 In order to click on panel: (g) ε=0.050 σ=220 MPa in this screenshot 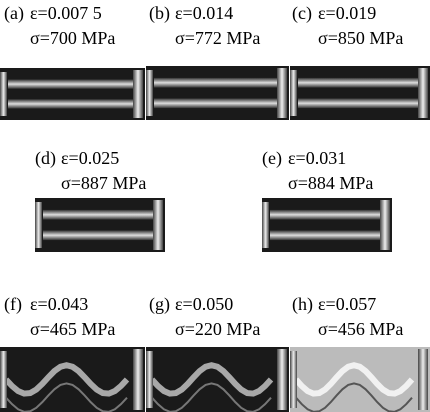, I will do `click(217, 353)`.